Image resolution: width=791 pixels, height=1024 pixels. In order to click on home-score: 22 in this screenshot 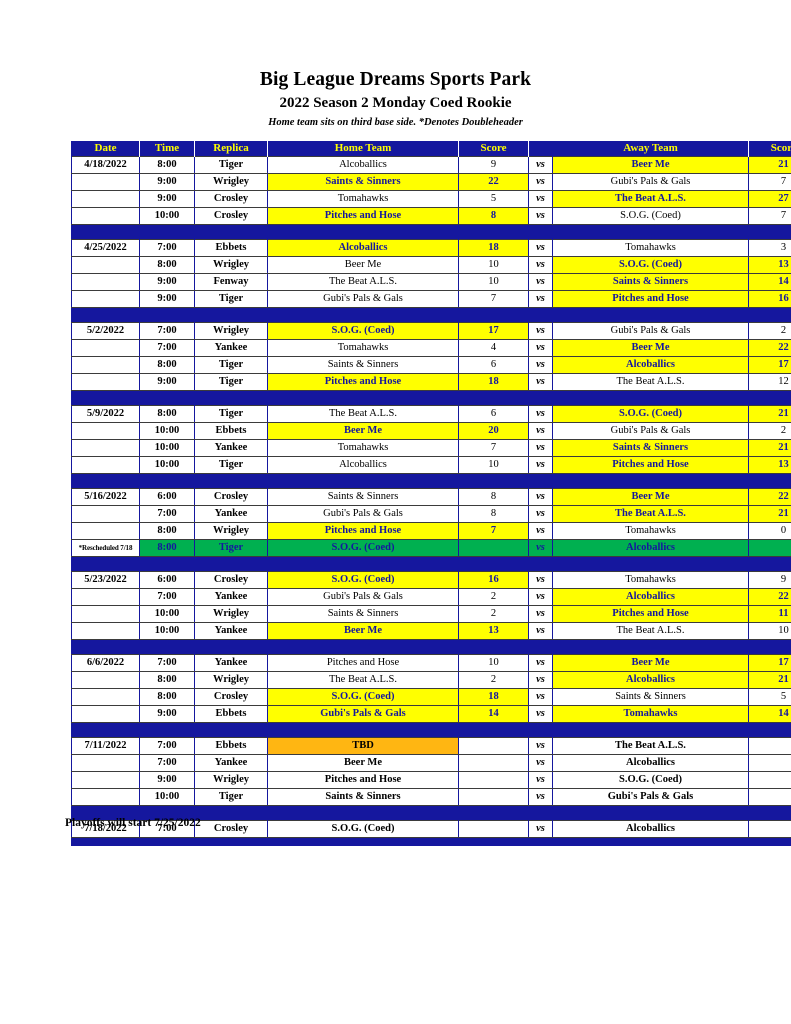, I will do `click(493, 182)`.